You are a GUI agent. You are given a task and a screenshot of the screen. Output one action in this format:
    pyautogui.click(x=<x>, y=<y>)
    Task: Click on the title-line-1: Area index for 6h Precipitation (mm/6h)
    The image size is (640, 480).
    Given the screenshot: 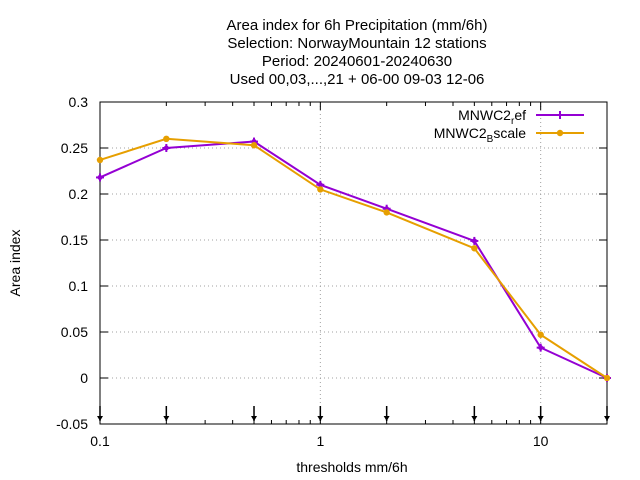 What is the action you would take?
    pyautogui.click(x=357, y=25)
    